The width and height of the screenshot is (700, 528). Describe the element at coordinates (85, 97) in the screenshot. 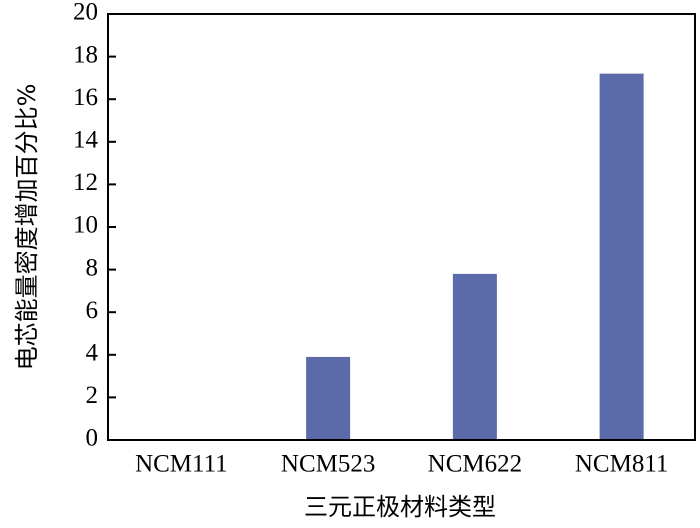

I see `y-tick-label: 16` at that location.